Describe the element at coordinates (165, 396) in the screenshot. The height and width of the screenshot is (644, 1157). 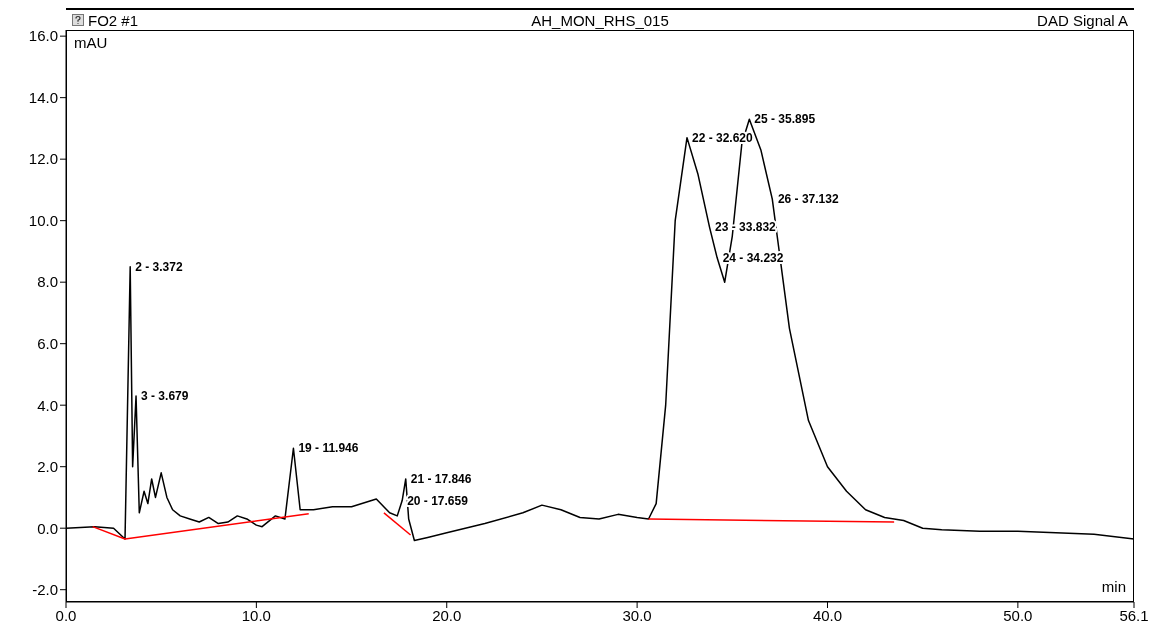
I see `annotation: 3 - 3.679` at that location.